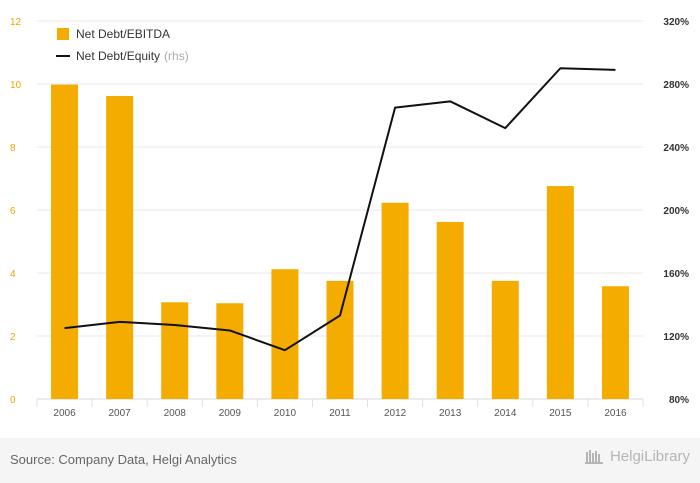  Describe the element at coordinates (16, 22) in the screenshot. I see `left-tick-label: 12` at that location.